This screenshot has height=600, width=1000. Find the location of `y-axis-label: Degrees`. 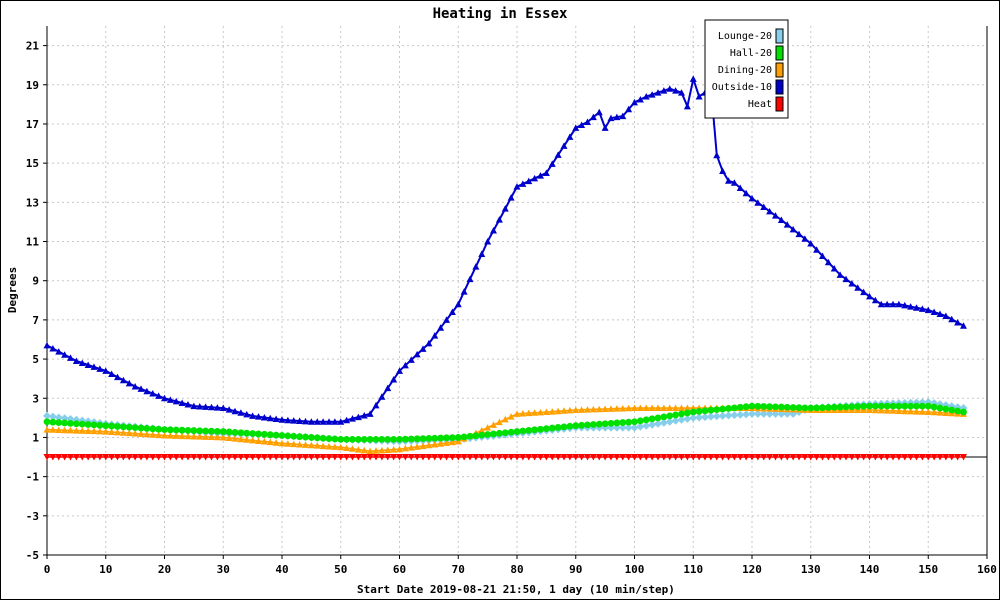

y-axis-label: Degrees is located at coordinates (12, 290).